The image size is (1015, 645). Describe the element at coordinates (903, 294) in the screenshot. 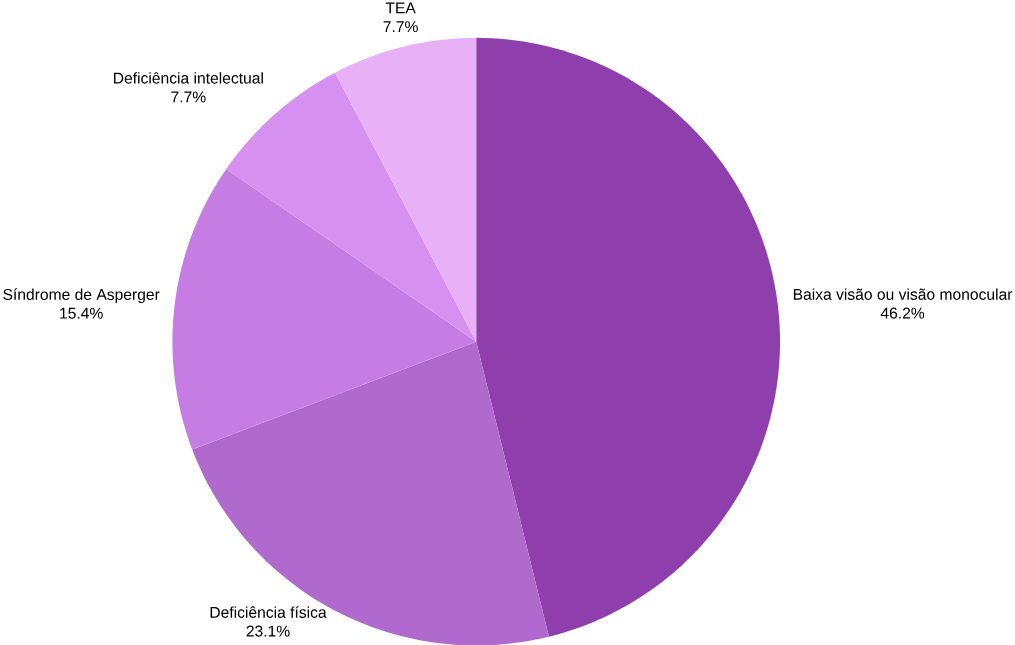

I see `slice-label: Baixa visão ou visão monocular` at that location.